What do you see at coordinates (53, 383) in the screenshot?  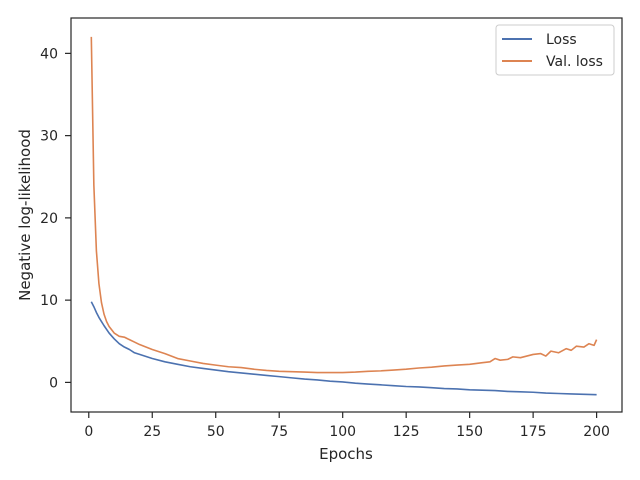 I see `y-tick-label: 0` at bounding box center [53, 383].